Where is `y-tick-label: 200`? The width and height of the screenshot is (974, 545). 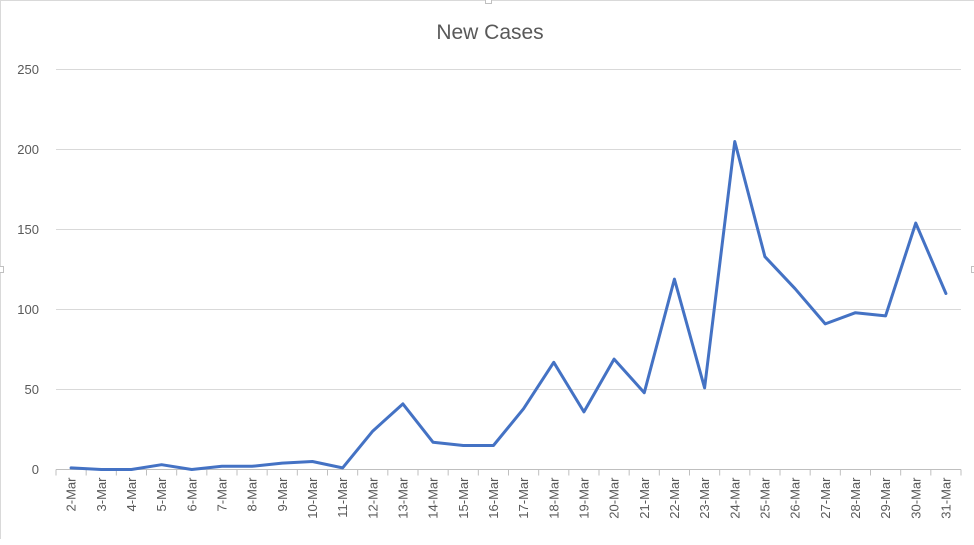 y-tick-label: 200 is located at coordinates (28, 149).